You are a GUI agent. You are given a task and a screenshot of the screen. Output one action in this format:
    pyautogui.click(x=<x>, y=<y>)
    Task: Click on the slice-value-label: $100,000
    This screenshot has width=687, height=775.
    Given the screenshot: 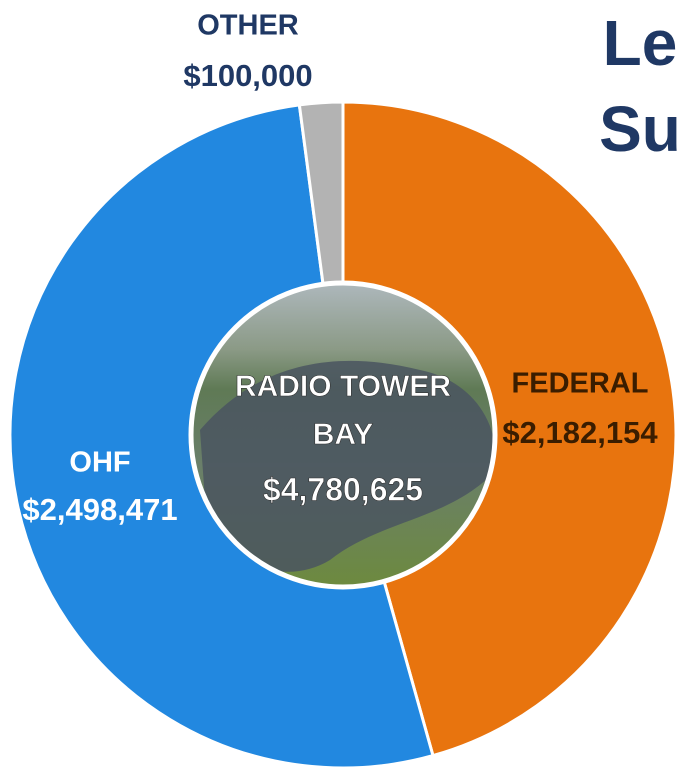 What is the action you would take?
    pyautogui.click(x=247, y=75)
    